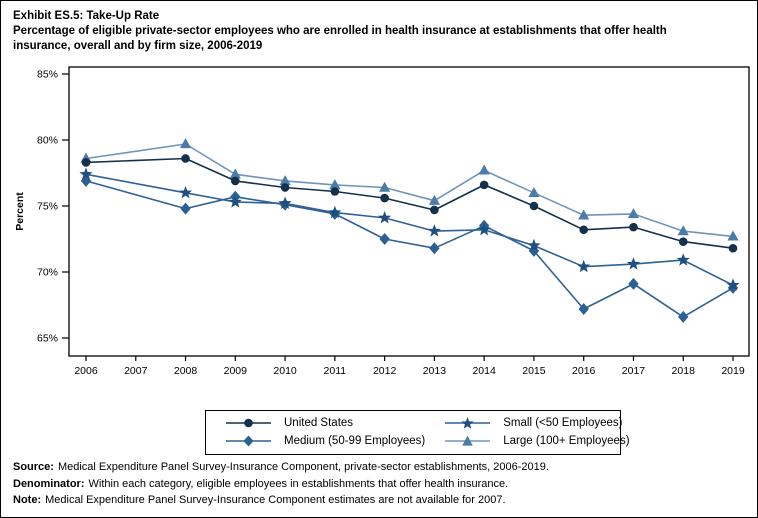  What do you see at coordinates (47, 141) in the screenshot?
I see `svg-text: 80%` at bounding box center [47, 141].